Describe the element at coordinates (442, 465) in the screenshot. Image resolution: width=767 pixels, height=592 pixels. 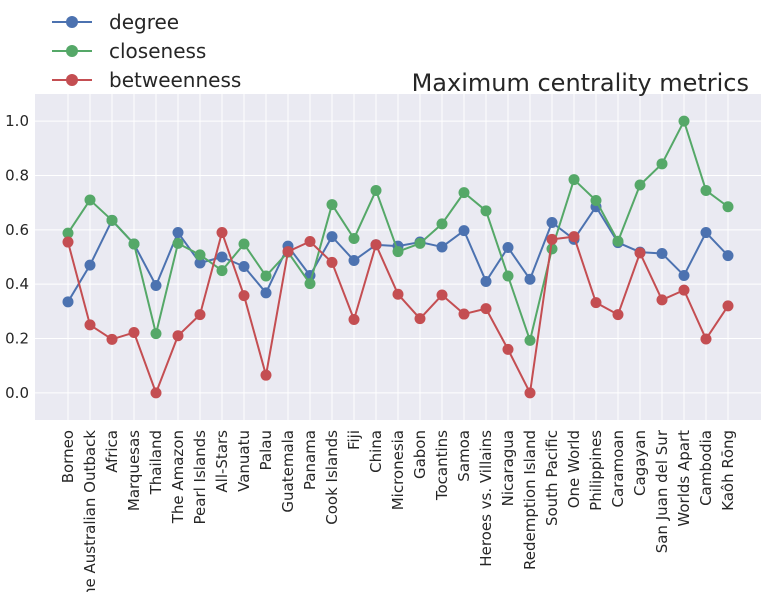
I see `x-tick-label: Tocantins` at that location.